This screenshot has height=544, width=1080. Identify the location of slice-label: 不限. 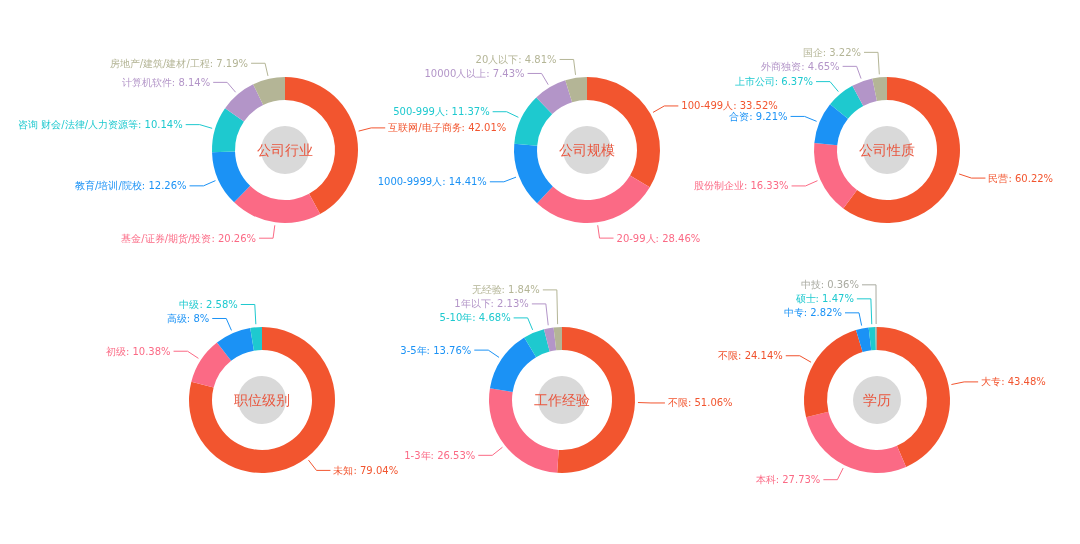
(677, 403).